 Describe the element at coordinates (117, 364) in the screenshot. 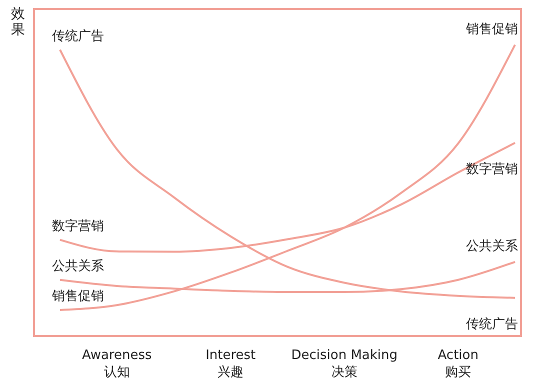

I see `x-tick-label: Awareness 认知` at that location.